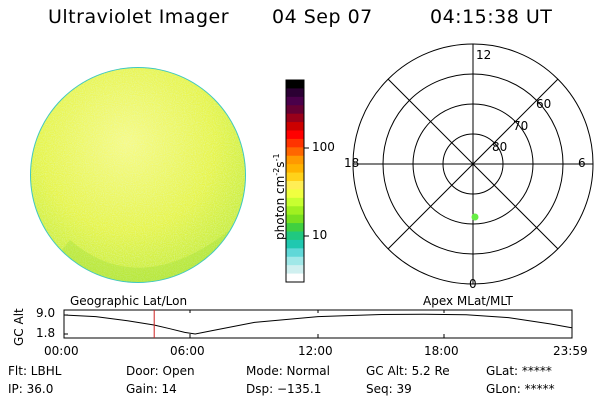 The image size is (600, 400). I want to click on mlt-label-0: 0, so click(473, 284).